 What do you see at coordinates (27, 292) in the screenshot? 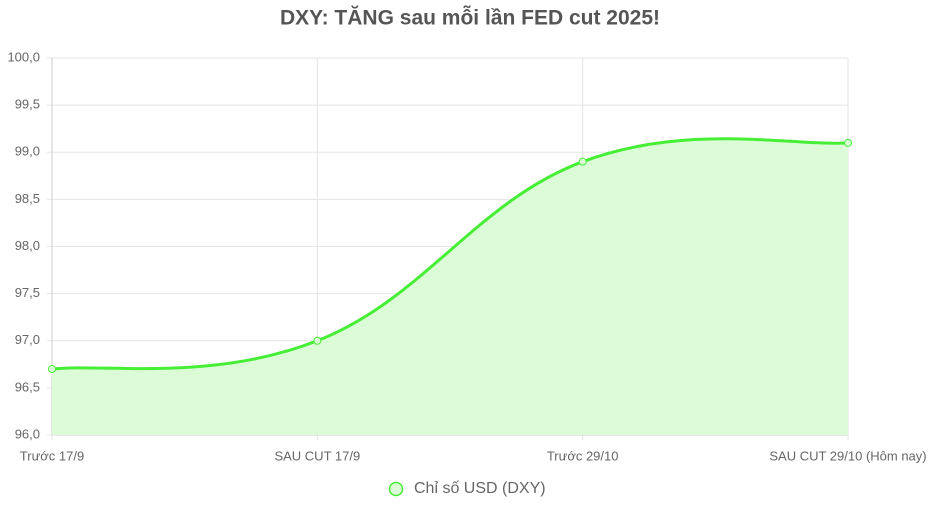
I see `y-tick-label: 97,5` at bounding box center [27, 292].